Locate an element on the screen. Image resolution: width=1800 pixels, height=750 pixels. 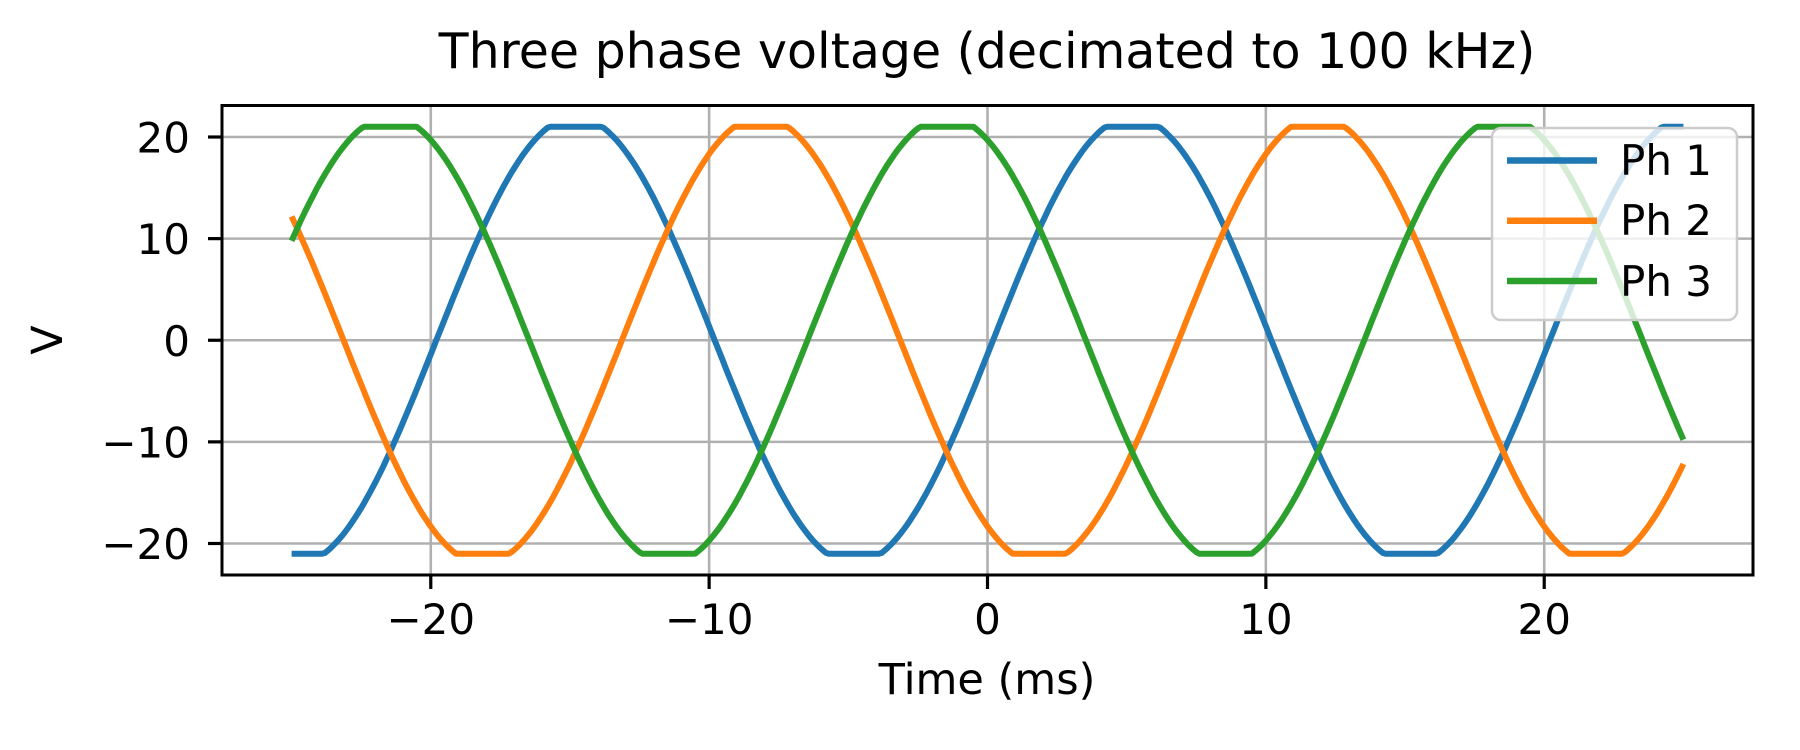
x-tick-labels: −20 −10 0 10 20 is located at coordinates (978, 619).